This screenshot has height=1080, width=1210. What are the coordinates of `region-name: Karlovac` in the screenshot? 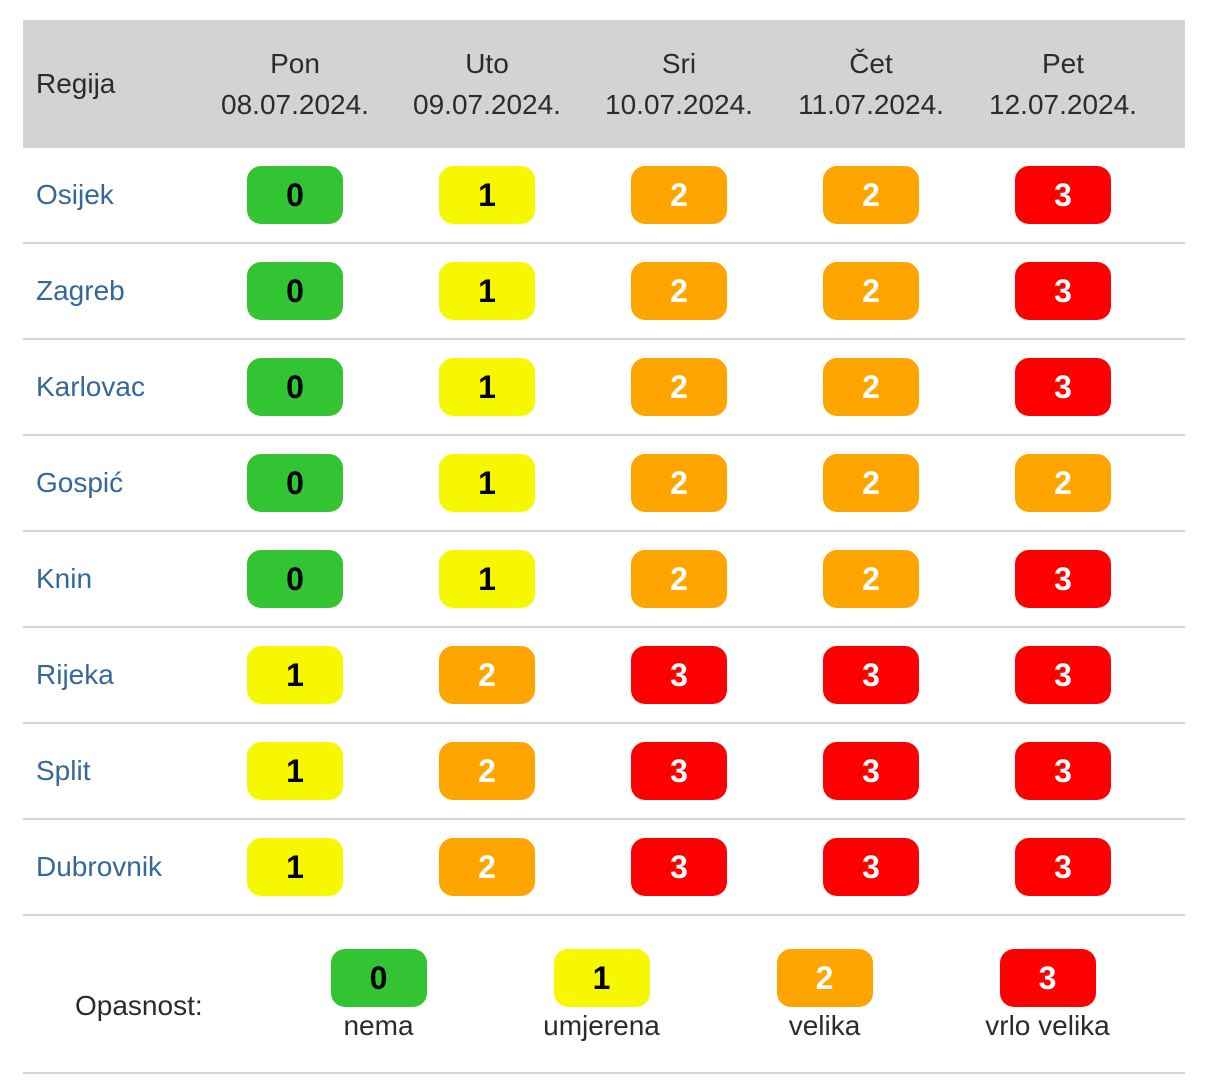 It's located at (90, 386).